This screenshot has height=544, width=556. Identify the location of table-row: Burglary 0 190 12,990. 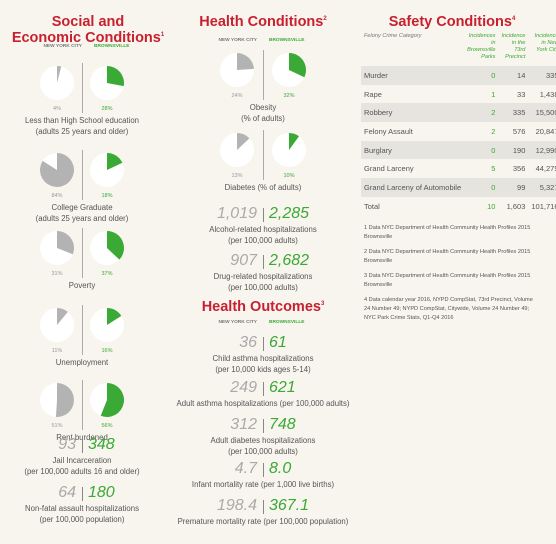
(458, 150).